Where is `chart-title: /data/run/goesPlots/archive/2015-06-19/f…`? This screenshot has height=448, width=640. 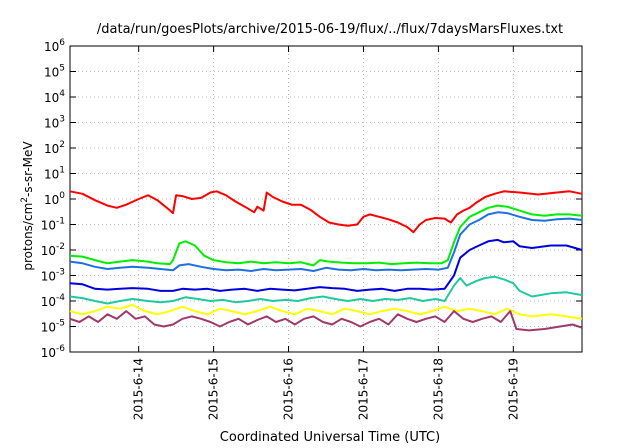 chart-title: /data/run/goesPlots/archive/2015-06-19/f… is located at coordinates (330, 29).